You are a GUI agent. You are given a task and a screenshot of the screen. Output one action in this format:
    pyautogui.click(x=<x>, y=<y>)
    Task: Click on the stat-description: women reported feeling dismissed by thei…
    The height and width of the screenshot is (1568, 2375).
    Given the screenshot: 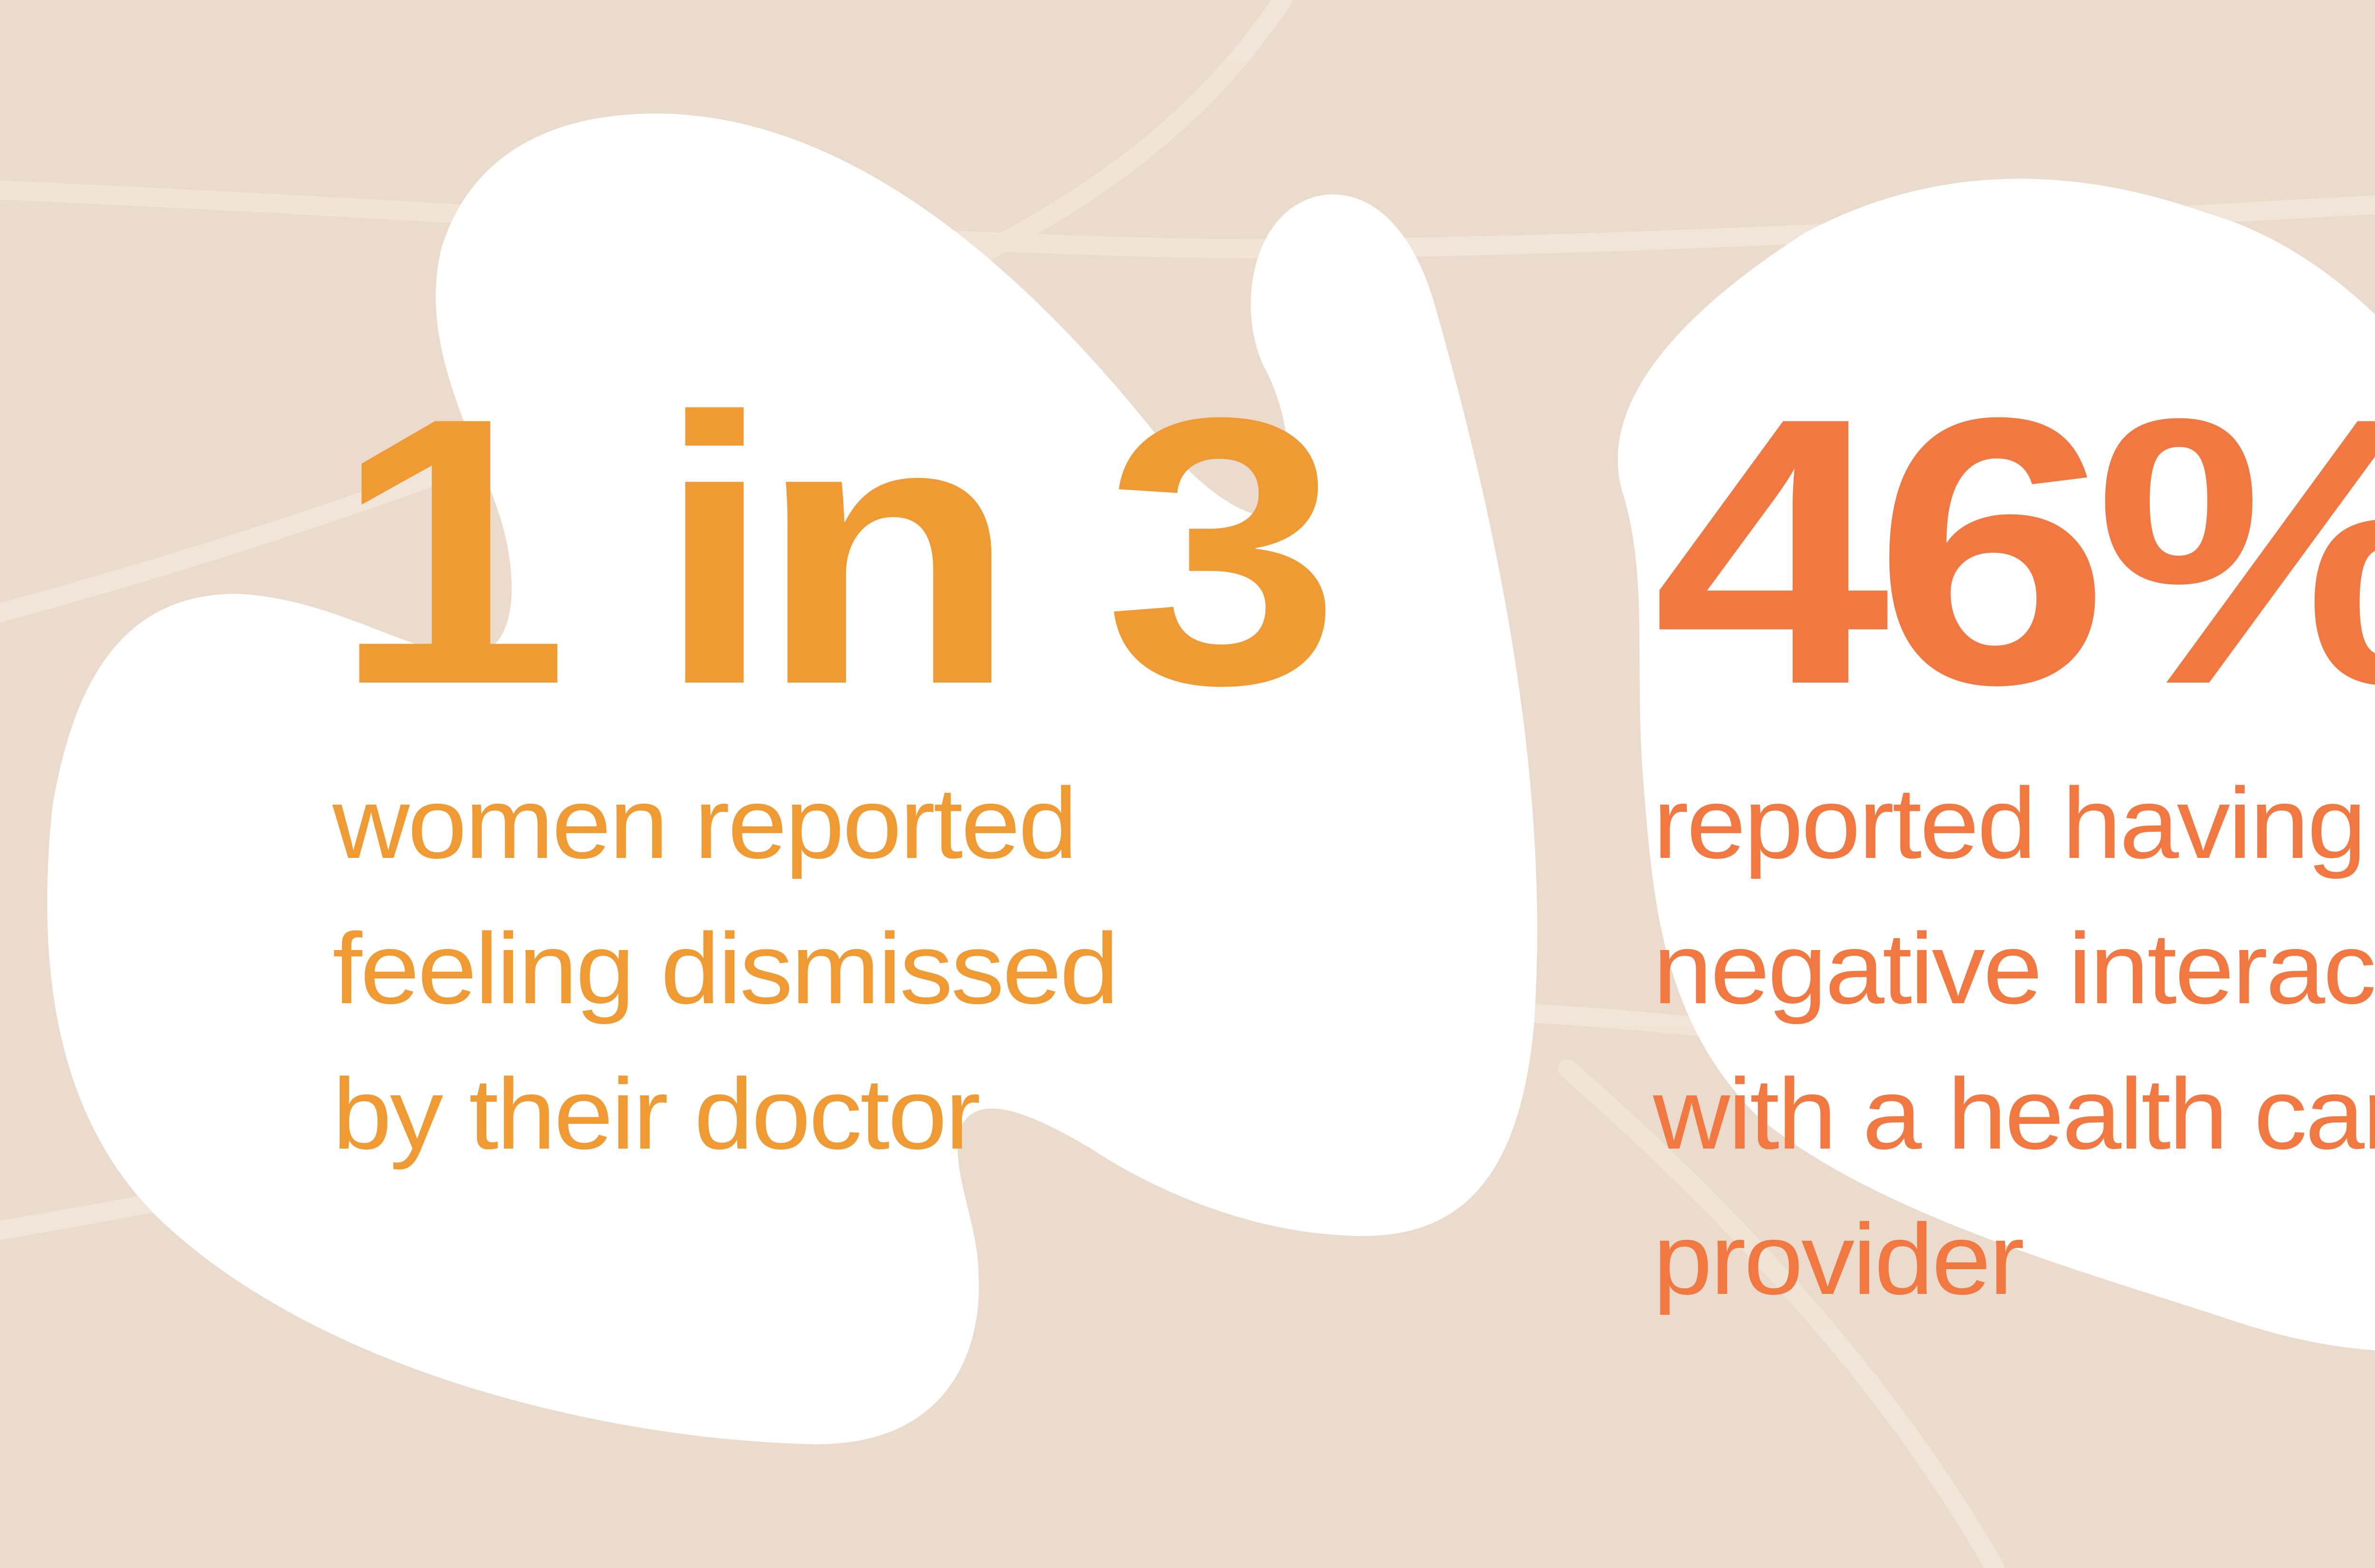 What is the action you would take?
    pyautogui.click(x=725, y=968)
    